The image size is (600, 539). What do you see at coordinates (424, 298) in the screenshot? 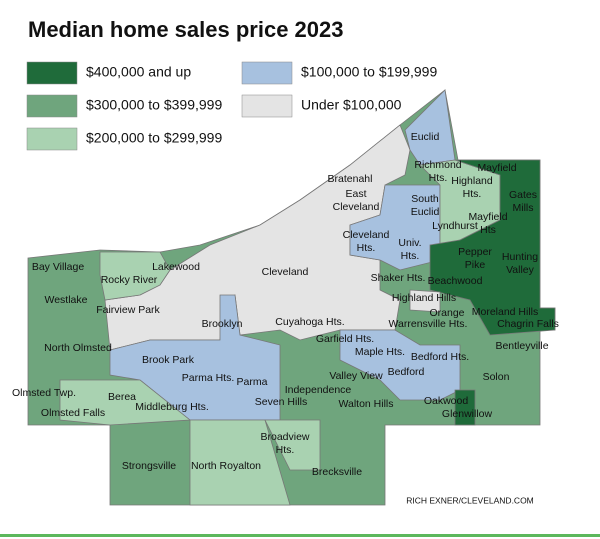
I see `place-label: Highland Hills` at bounding box center [424, 298].